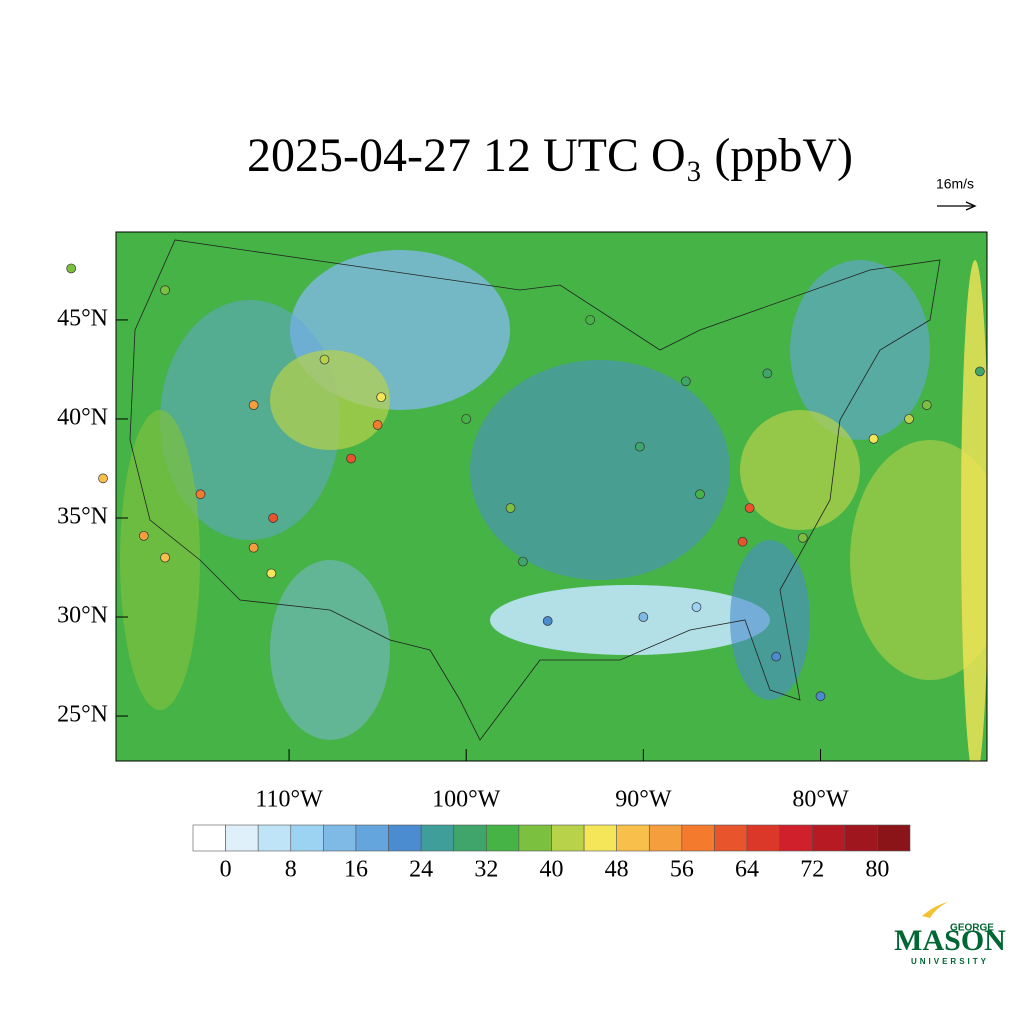 The height and width of the screenshot is (1029, 1024). I want to click on colorbar-label: 56, so click(682, 870).